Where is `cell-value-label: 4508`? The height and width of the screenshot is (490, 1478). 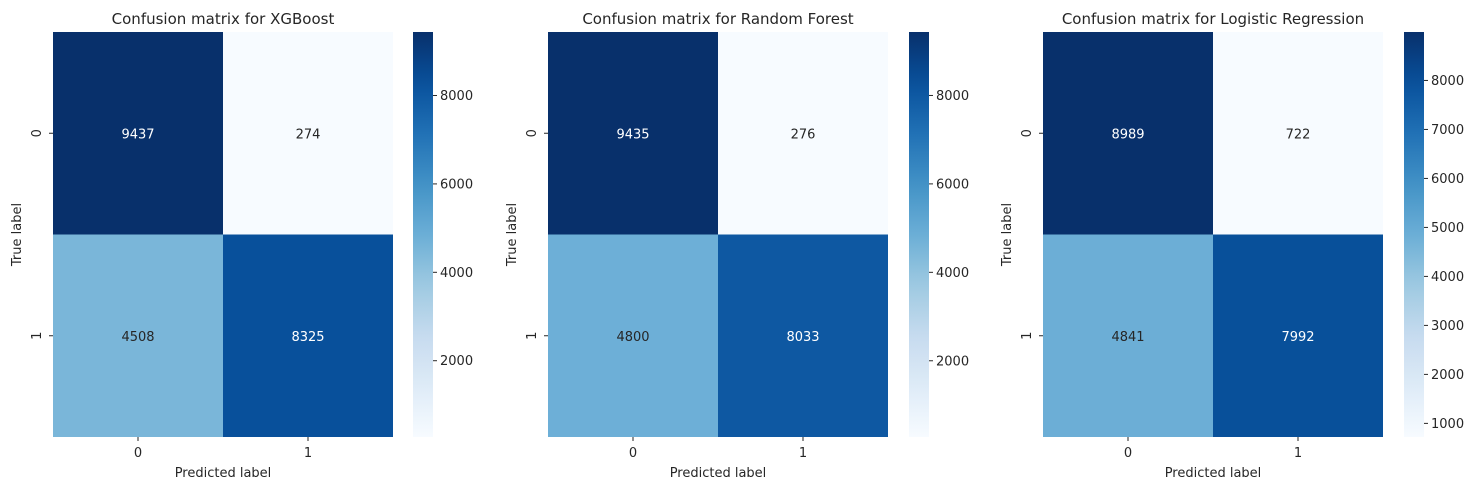 cell-value-label: 4508 is located at coordinates (137, 337).